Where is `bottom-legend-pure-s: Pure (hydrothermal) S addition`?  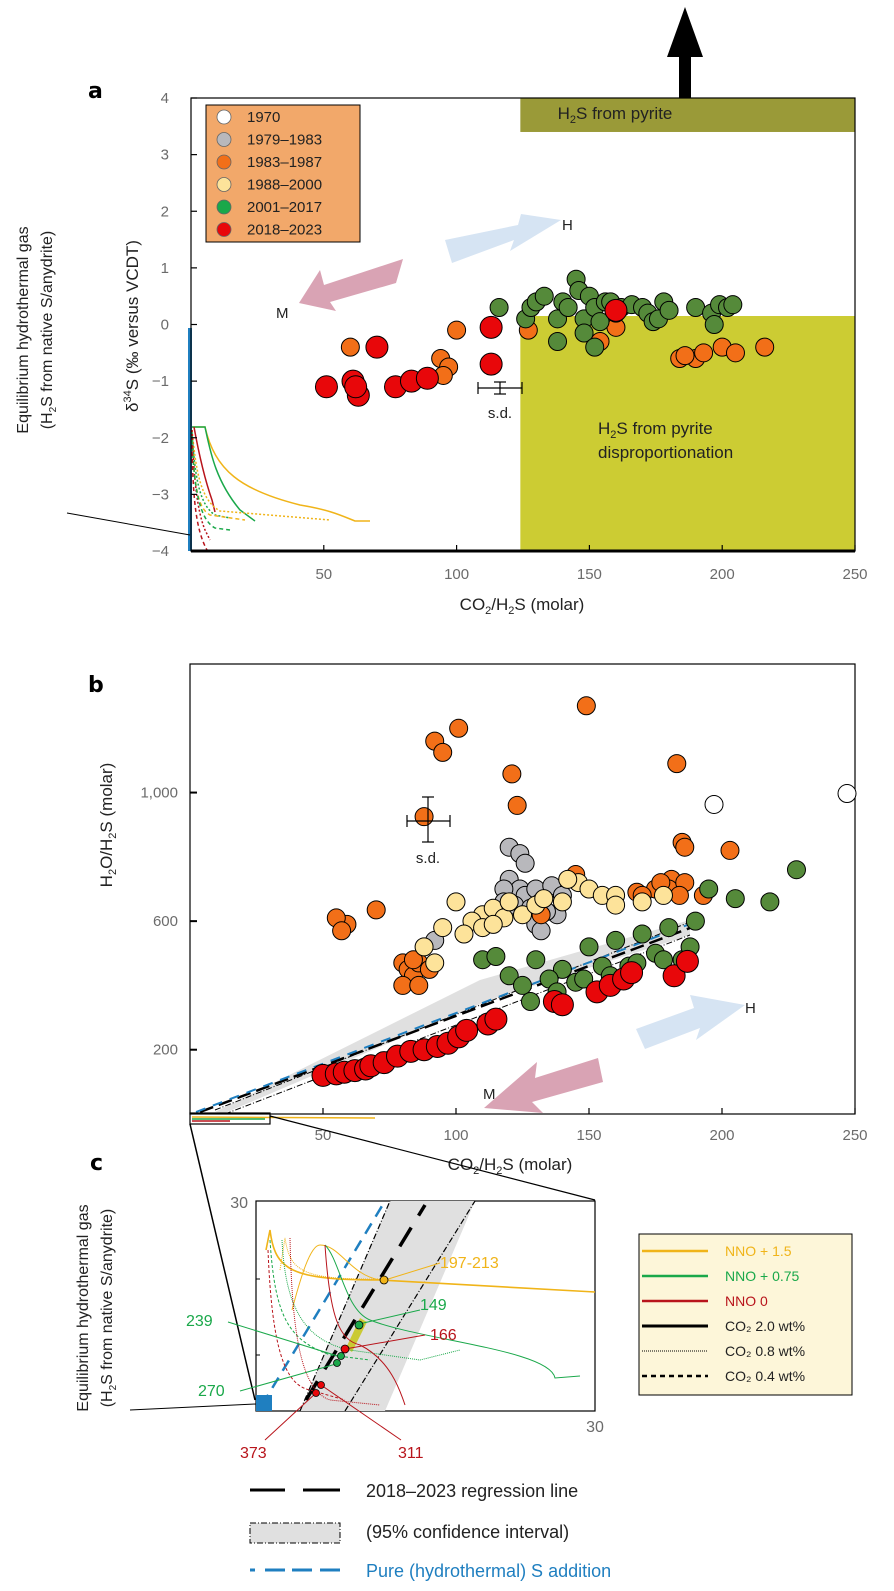 bottom-legend-pure-s: Pure (hydrothermal) S addition is located at coordinates (488, 1571).